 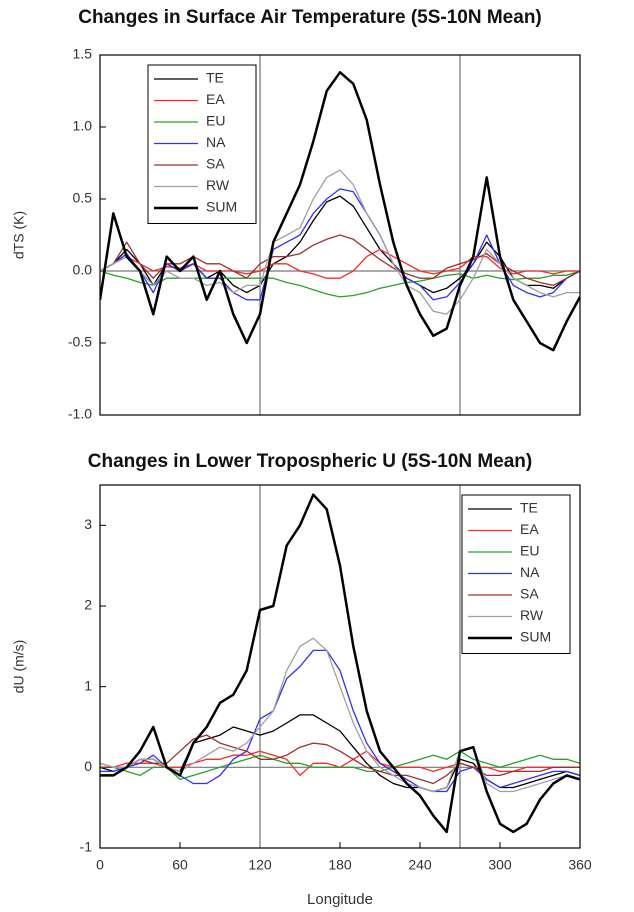 I want to click on x-tick-label: 120, so click(x=260, y=865).